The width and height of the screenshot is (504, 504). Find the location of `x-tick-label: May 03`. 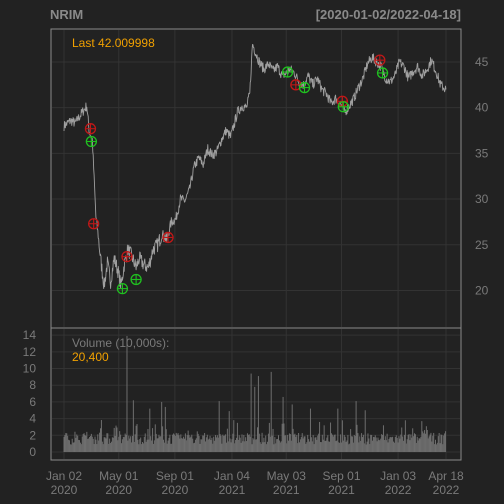

x-tick-label: May 03 is located at coordinates (287, 476).